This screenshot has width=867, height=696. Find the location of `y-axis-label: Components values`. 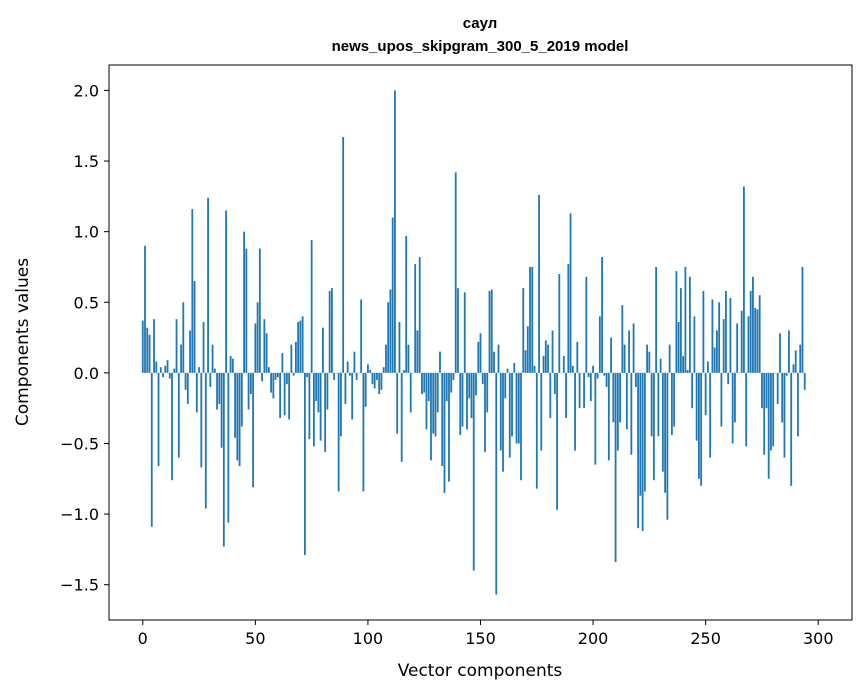

y-axis-label: Components values is located at coordinates (23, 342).